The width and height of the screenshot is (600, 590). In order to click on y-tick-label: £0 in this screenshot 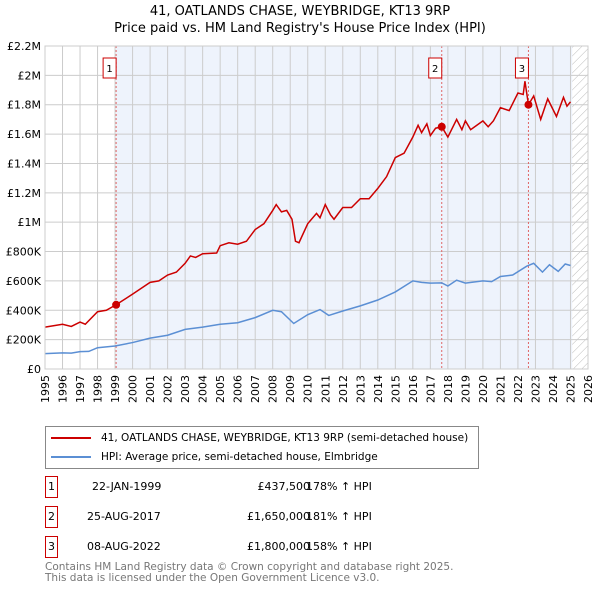, I will do `click(34, 369)`.